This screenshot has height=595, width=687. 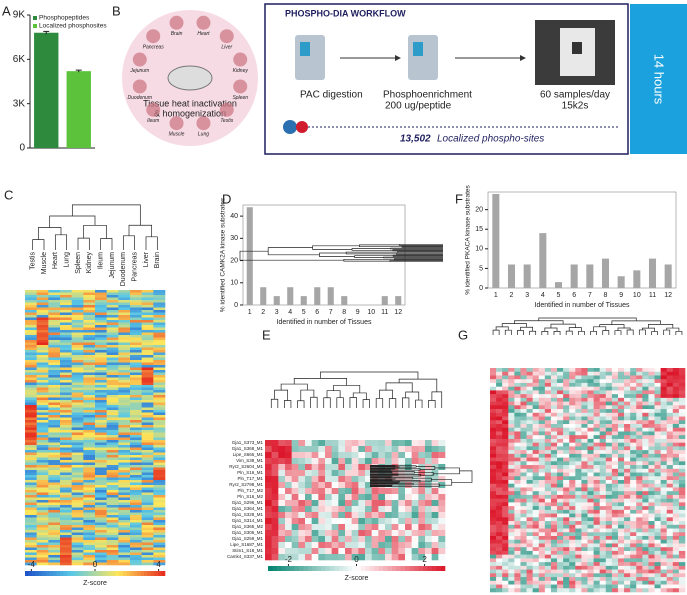 I want to click on x-tick-label: 11, so click(x=384, y=312).